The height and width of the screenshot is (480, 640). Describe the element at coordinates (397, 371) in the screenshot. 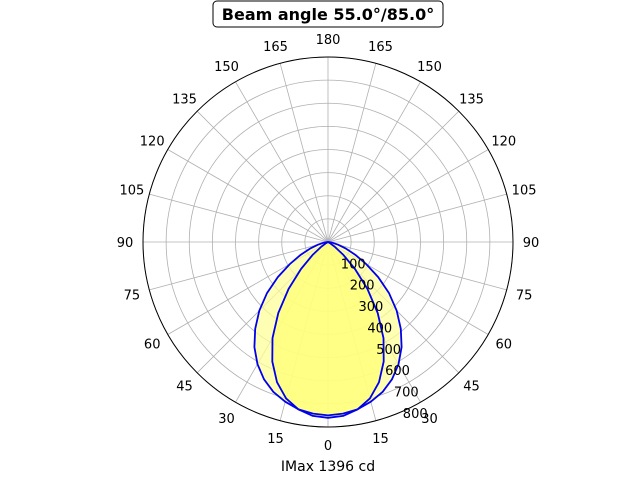

I see `radial-tick-600: 600` at that location.